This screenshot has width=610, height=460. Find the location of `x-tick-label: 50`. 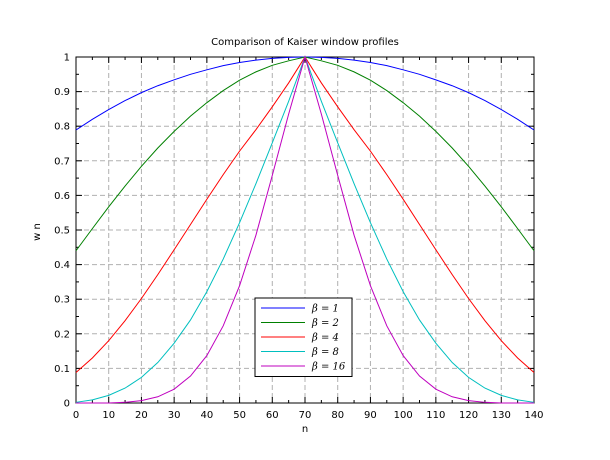

x-tick-label: 50 is located at coordinates (239, 415).